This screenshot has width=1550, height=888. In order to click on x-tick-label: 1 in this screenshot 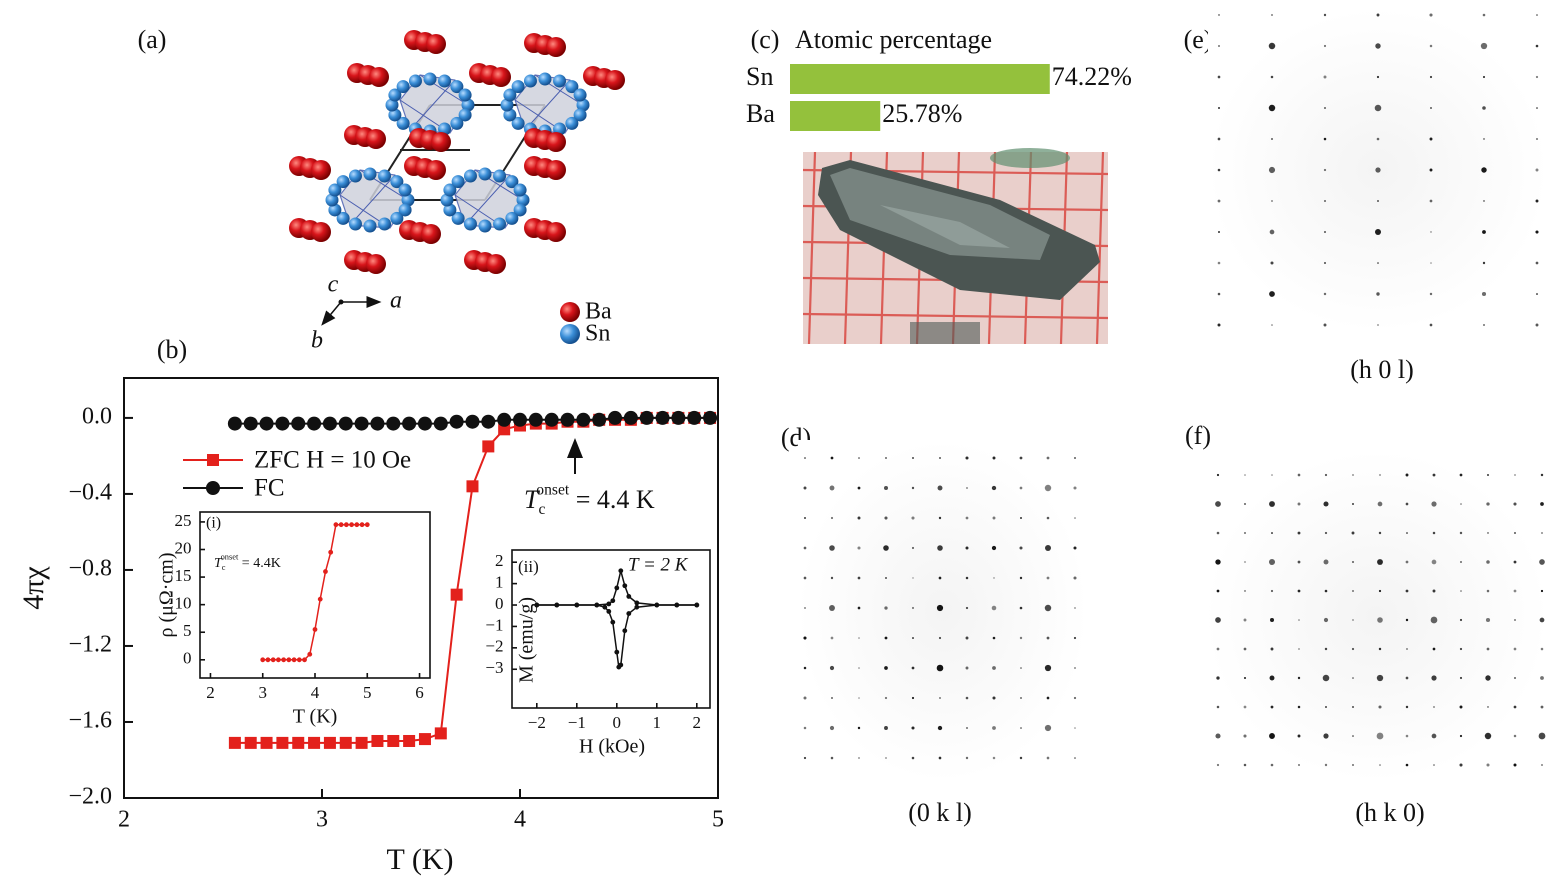, I will do `click(657, 722)`.